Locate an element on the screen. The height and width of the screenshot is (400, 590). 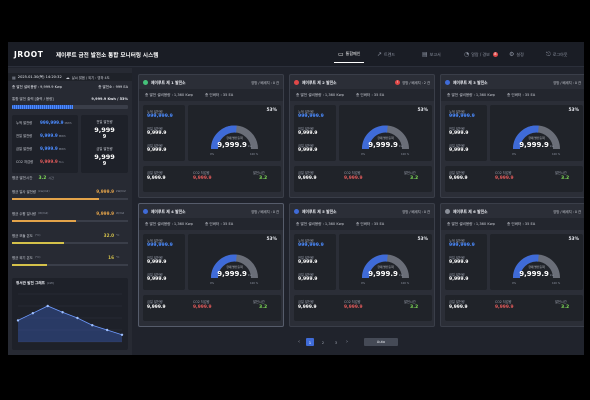
plant-status-dot is located at coordinates (145, 82).